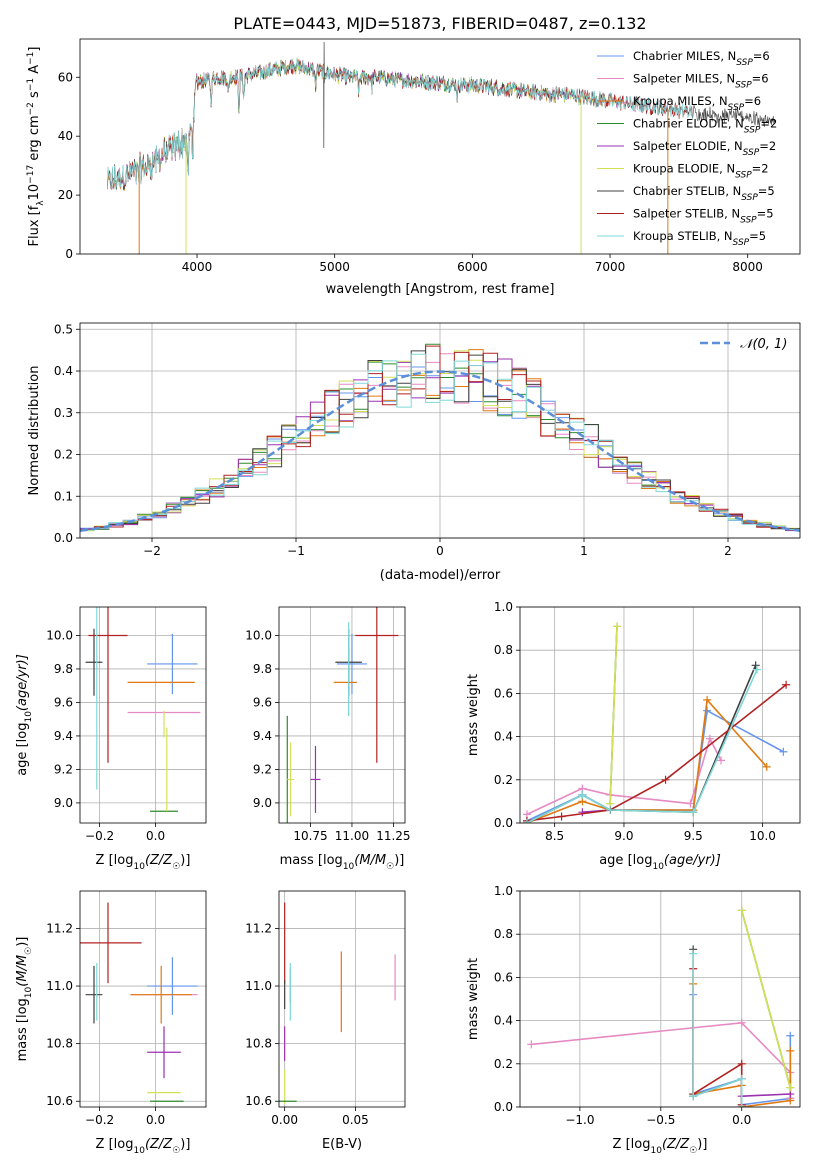 This screenshot has height=1170, width=819. What do you see at coordinates (503, 1064) in the screenshot?
I see `mass_weight_vs_z-ytick-label: 0.2` at bounding box center [503, 1064].